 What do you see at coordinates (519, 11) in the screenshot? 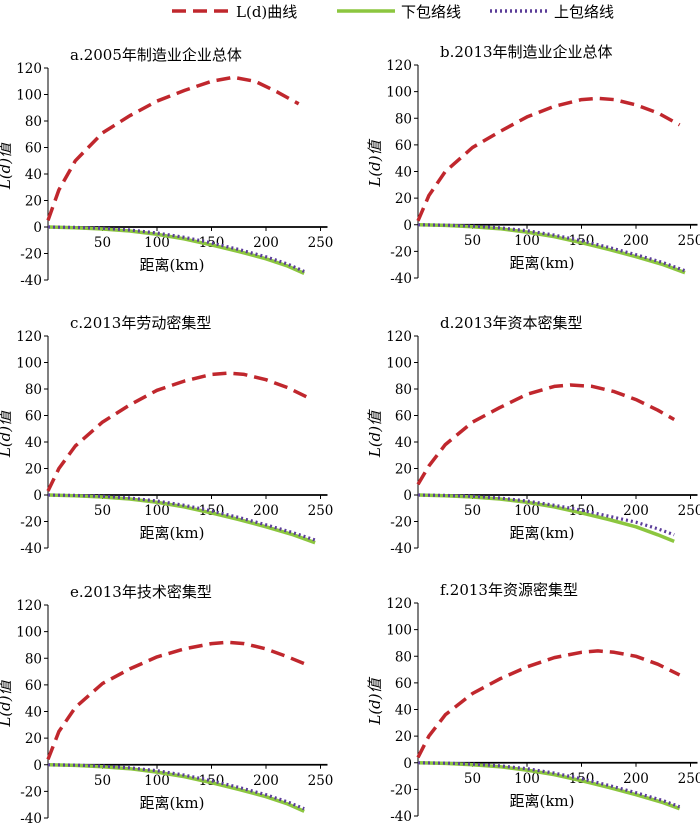
I see `legend-swatch-dotted` at bounding box center [519, 11].